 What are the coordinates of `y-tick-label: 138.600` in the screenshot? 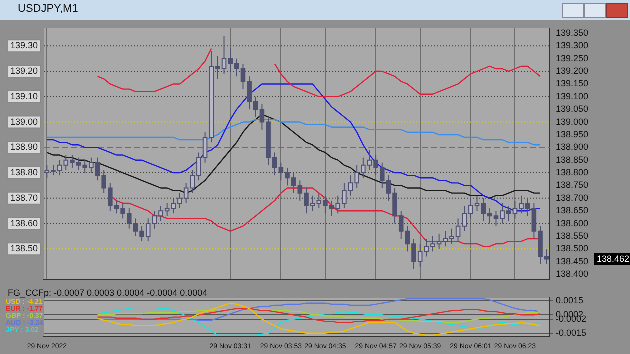 It's located at (572, 223).